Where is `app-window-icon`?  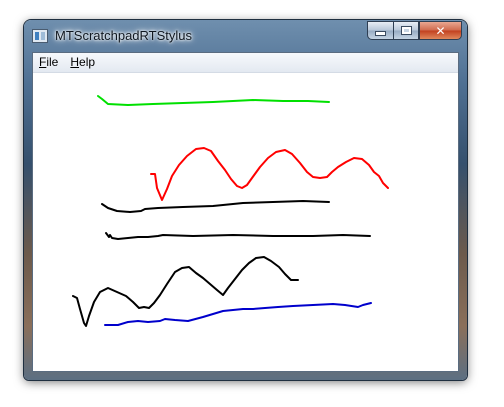
app-window-icon is located at coordinates (40, 36).